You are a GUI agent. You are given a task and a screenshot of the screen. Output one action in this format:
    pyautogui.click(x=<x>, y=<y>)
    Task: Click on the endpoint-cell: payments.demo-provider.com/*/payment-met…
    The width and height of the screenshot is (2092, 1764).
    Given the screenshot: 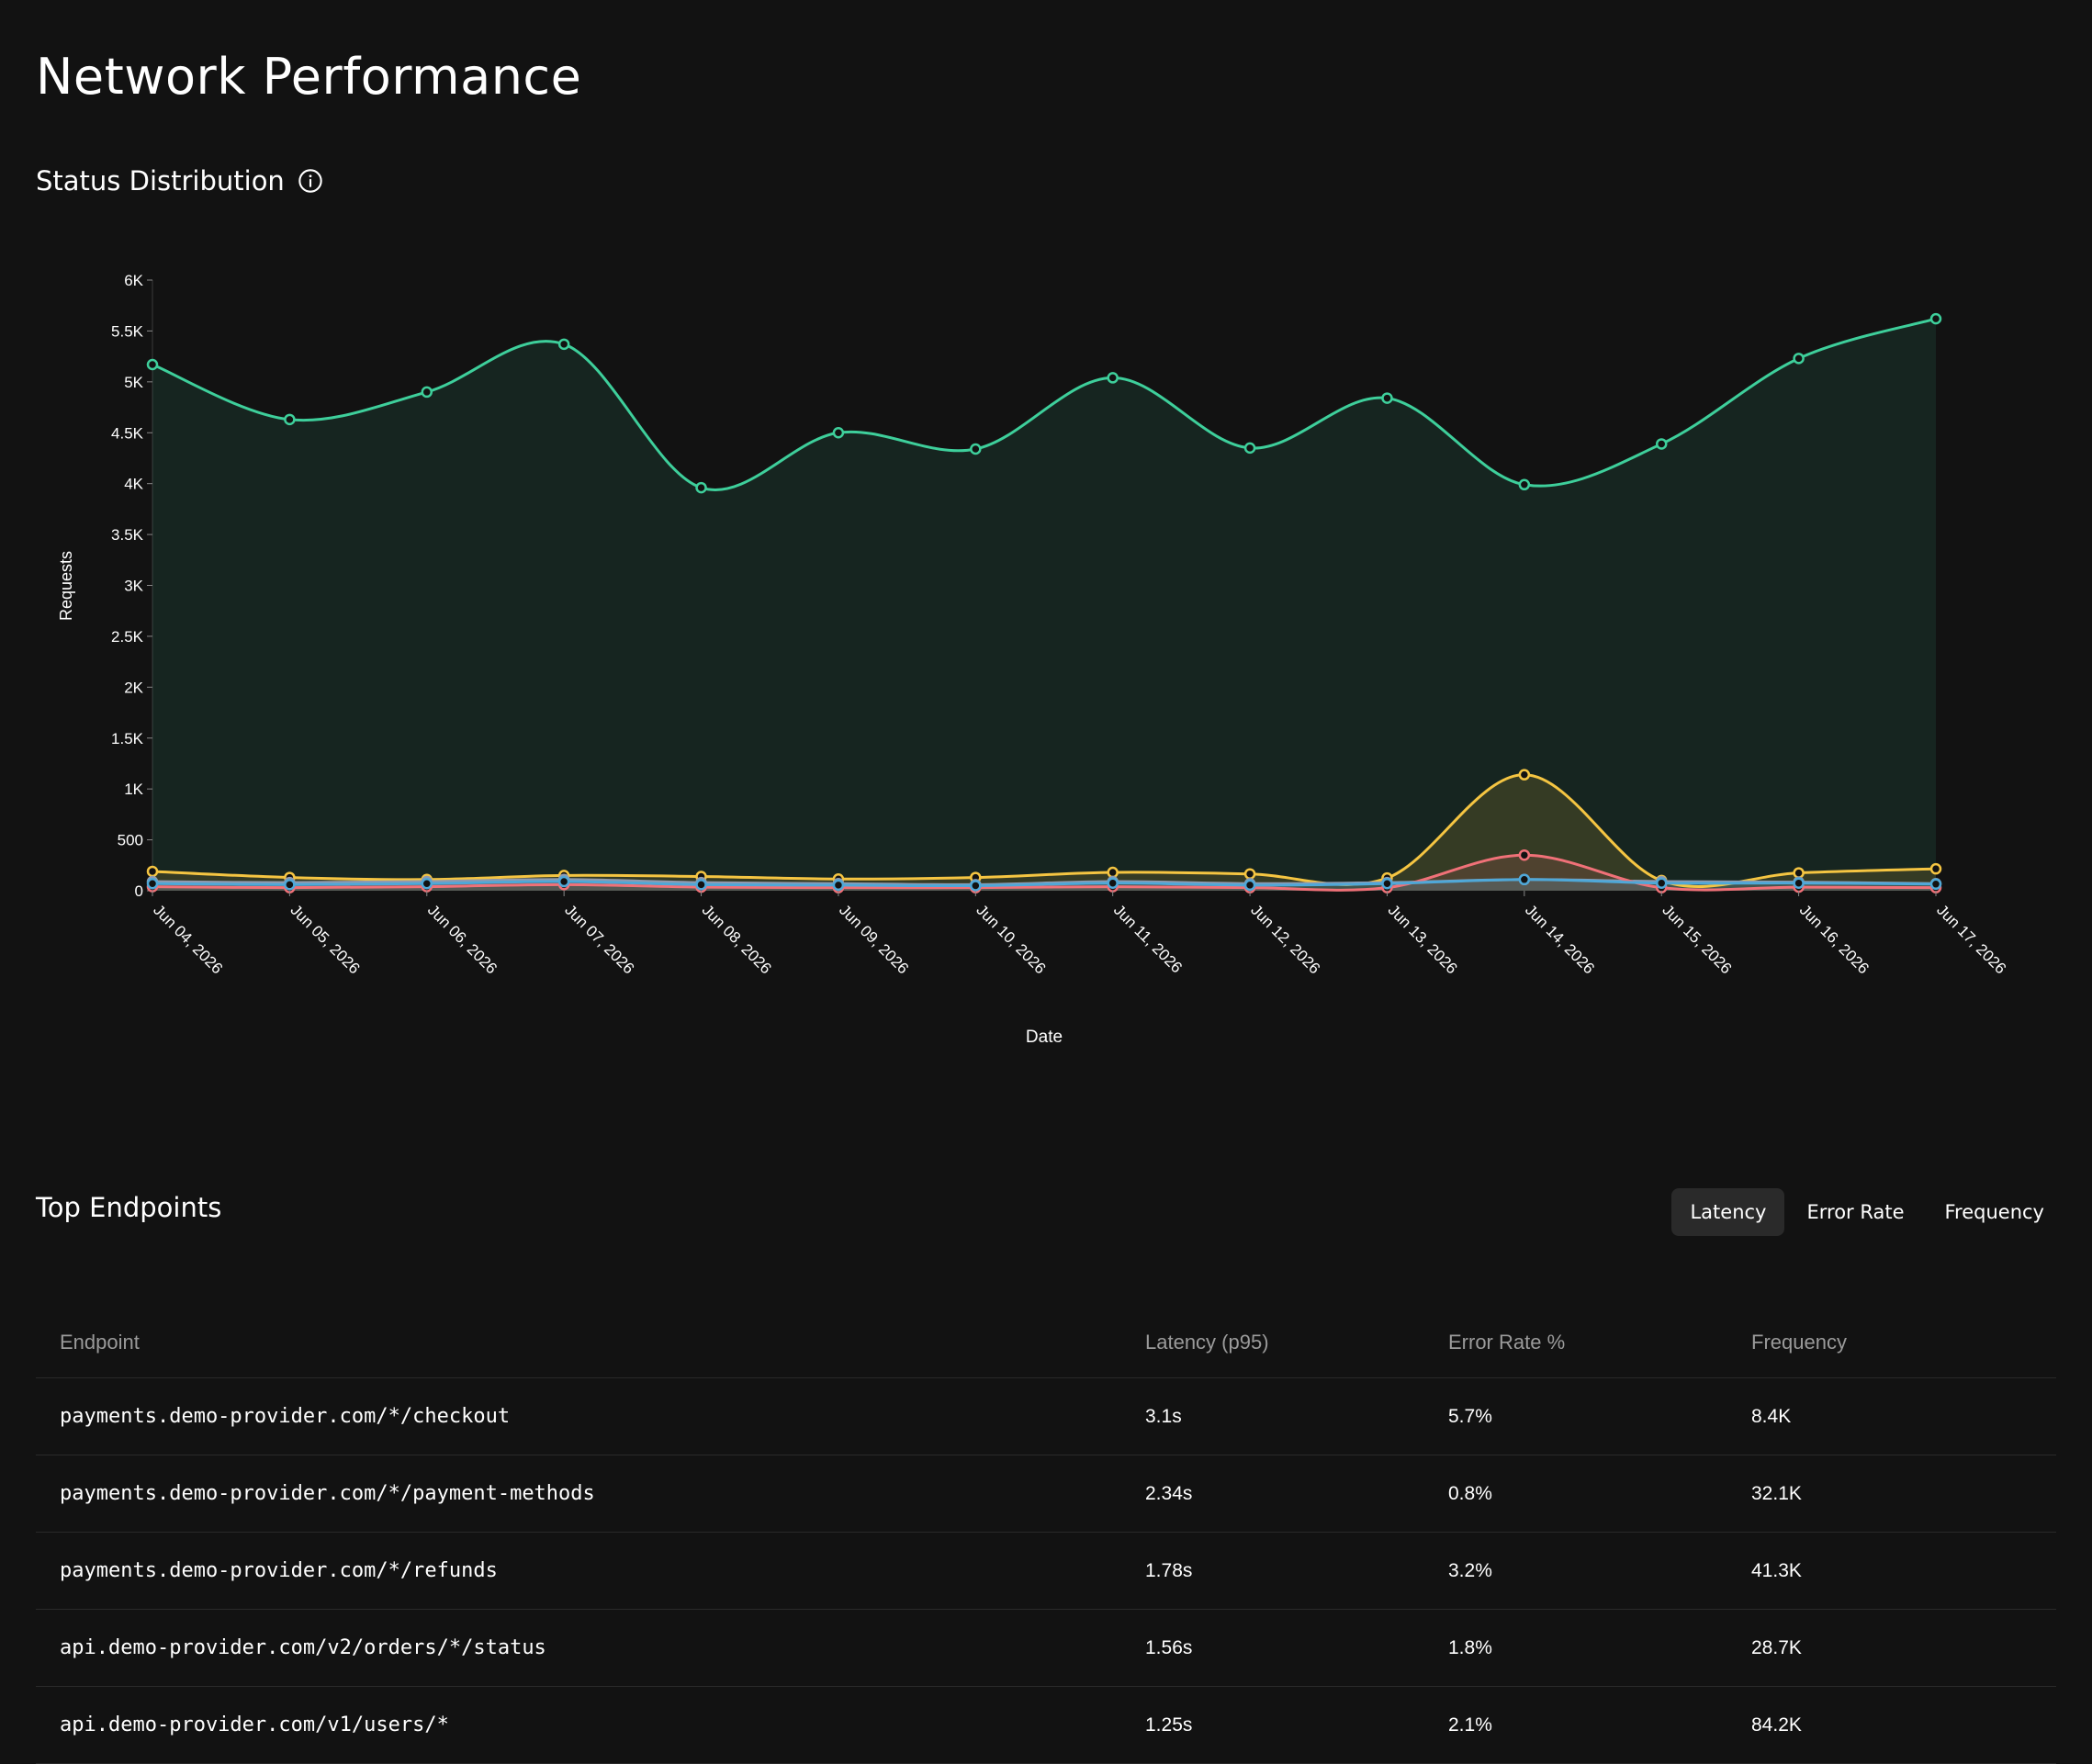 What is the action you would take?
    pyautogui.click(x=590, y=1494)
    